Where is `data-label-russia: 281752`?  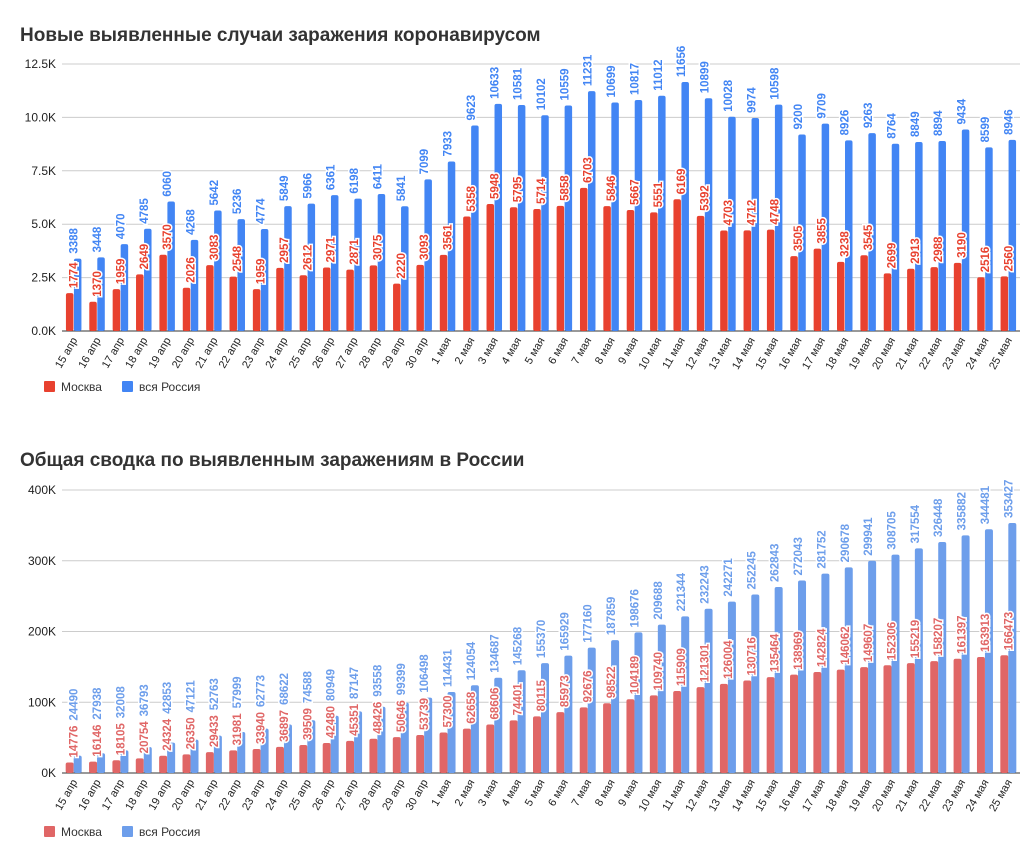 data-label-russia: 281752 is located at coordinates (822, 549).